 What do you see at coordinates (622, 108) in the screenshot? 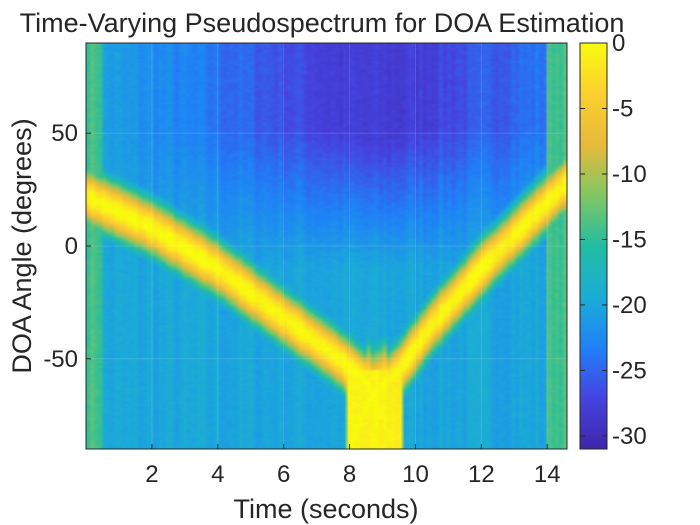
I see `colorbar-tick-label: -5` at bounding box center [622, 108].